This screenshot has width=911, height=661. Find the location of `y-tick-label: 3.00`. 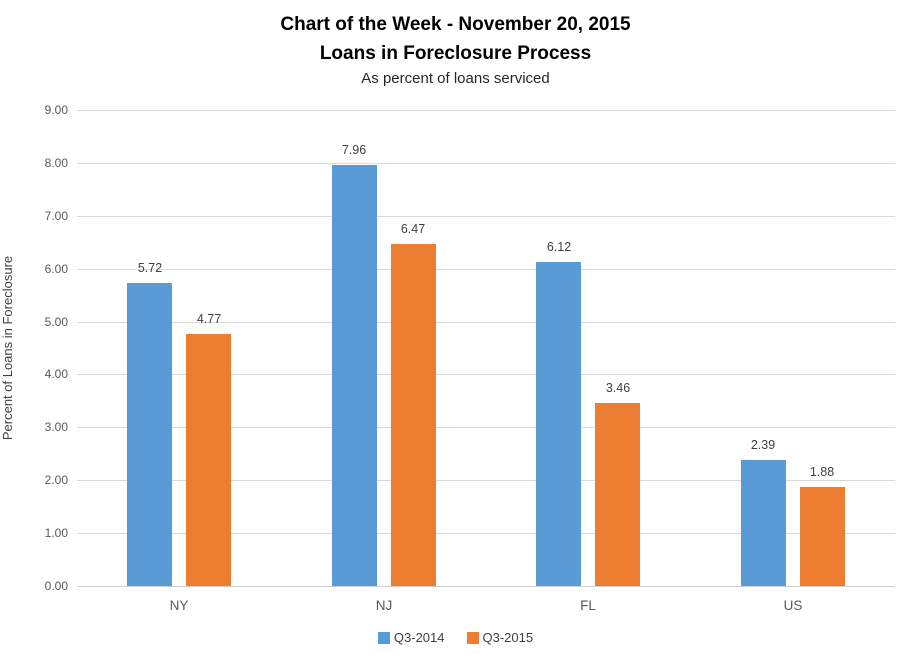

y-tick-label: 3.00 is located at coordinates (56, 427).